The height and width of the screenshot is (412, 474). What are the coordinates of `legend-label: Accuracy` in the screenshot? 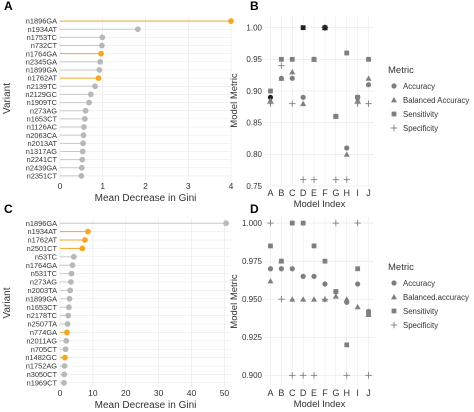 It's located at (419, 86).